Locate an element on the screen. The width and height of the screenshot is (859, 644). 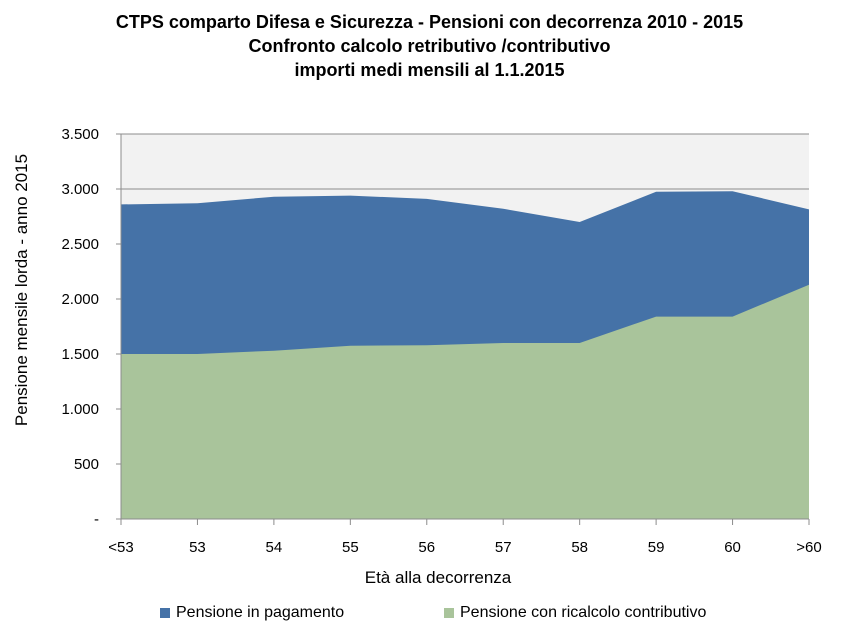
legend-item-pensione-con-ricalcolo: Pensione con ricalcolo contributivo is located at coordinates (575, 613).